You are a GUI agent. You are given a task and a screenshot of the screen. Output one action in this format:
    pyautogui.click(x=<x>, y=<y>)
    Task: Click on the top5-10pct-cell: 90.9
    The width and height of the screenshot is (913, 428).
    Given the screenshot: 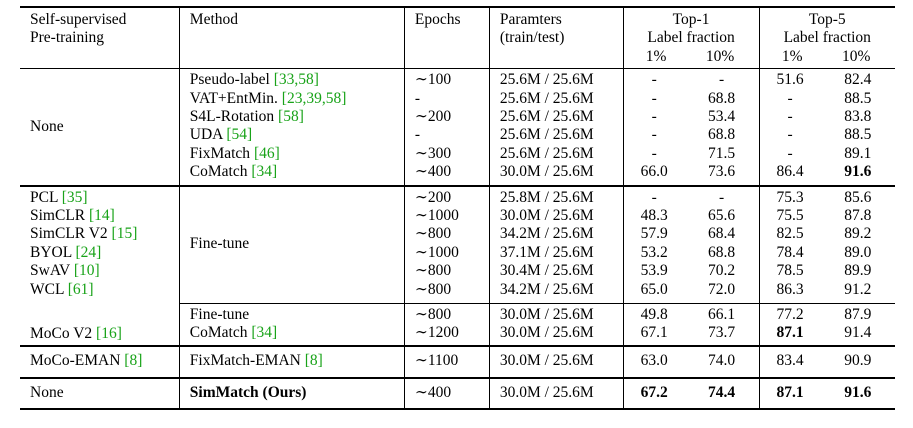 What is the action you would take?
    pyautogui.click(x=857, y=361)
    